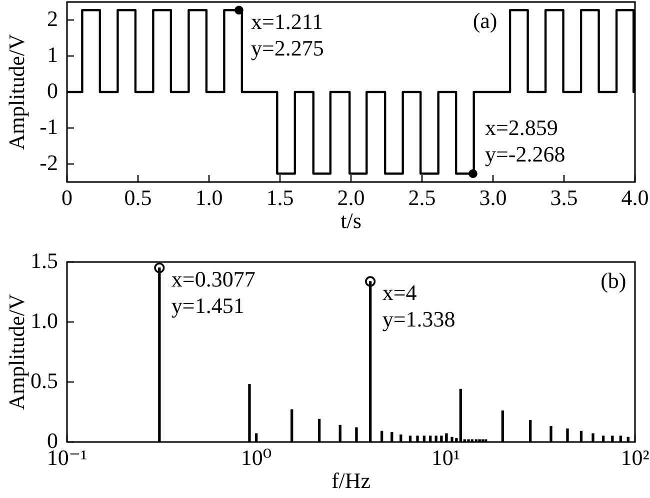  I want to click on y-tick-label: 1.5, so click(44, 260).